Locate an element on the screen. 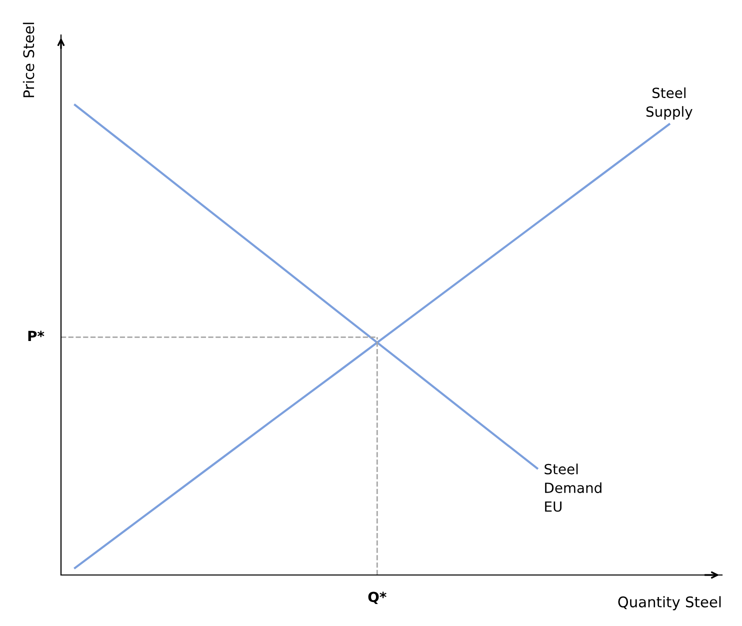 This screenshot has width=742, height=626. y-axis-title: Price Steel is located at coordinates (28, 60).